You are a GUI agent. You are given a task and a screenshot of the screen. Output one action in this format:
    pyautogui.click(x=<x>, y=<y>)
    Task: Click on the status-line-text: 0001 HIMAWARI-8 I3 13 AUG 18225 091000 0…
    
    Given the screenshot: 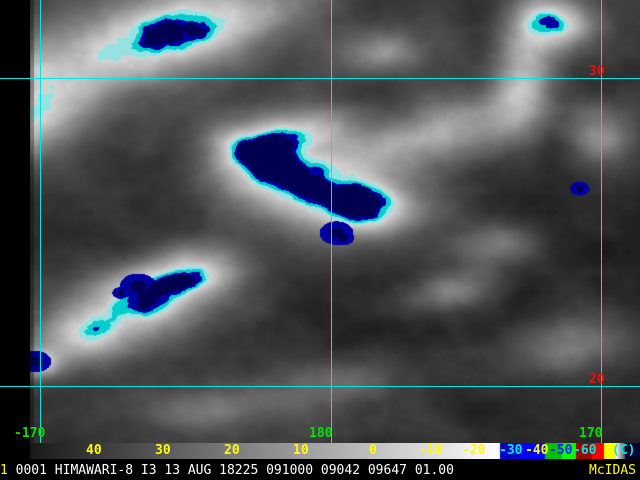 What is the action you would take?
    pyautogui.click(x=230, y=470)
    